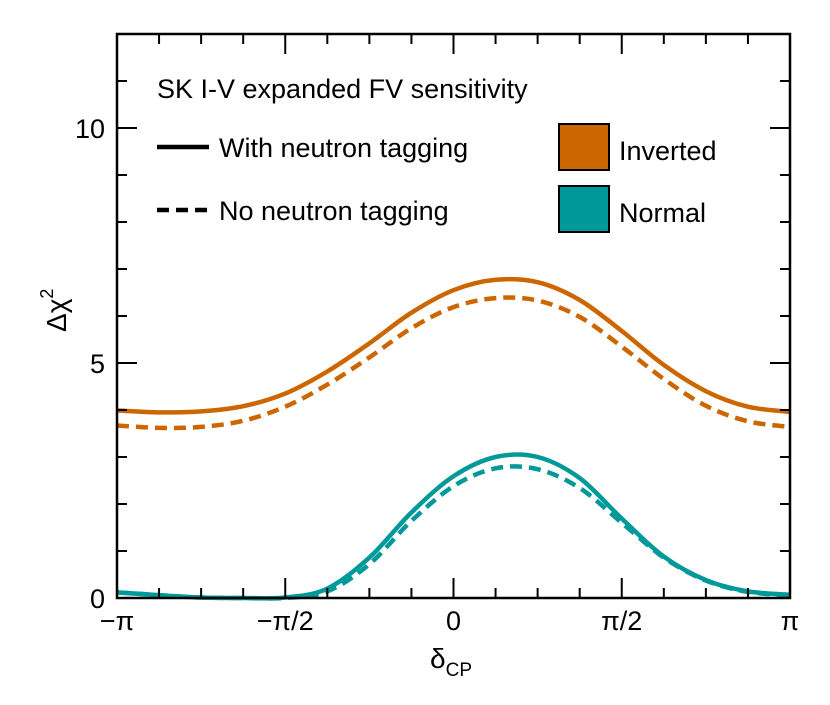 This screenshot has height=705, width=830. Describe the element at coordinates (56, 315) in the screenshot. I see `y-axis-label-main: Δχ` at that location.